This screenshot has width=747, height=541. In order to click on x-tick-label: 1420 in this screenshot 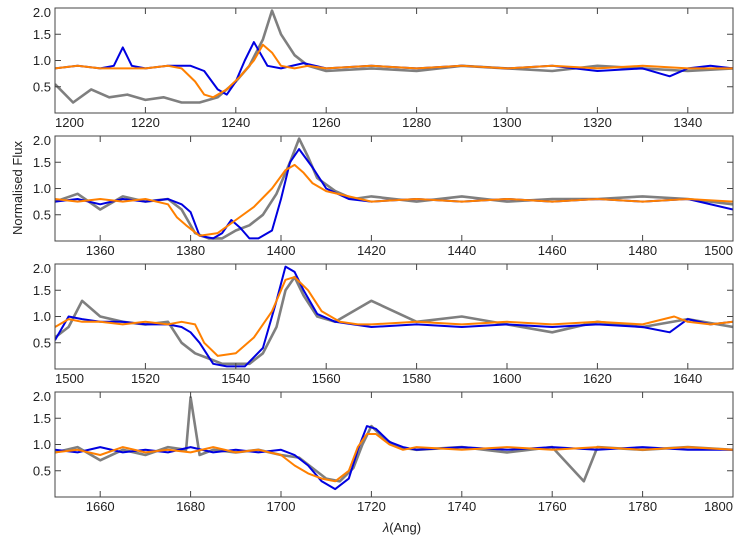, I will do `click(371, 250)`.